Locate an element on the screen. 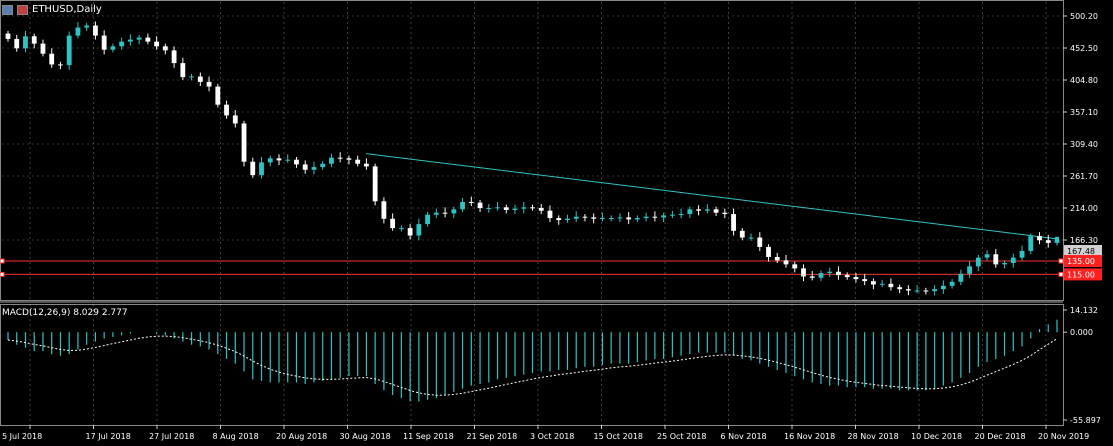 Image resolution: width=1113 pixels, height=446 pixels. macd-signal-line is located at coordinates (532, 365).